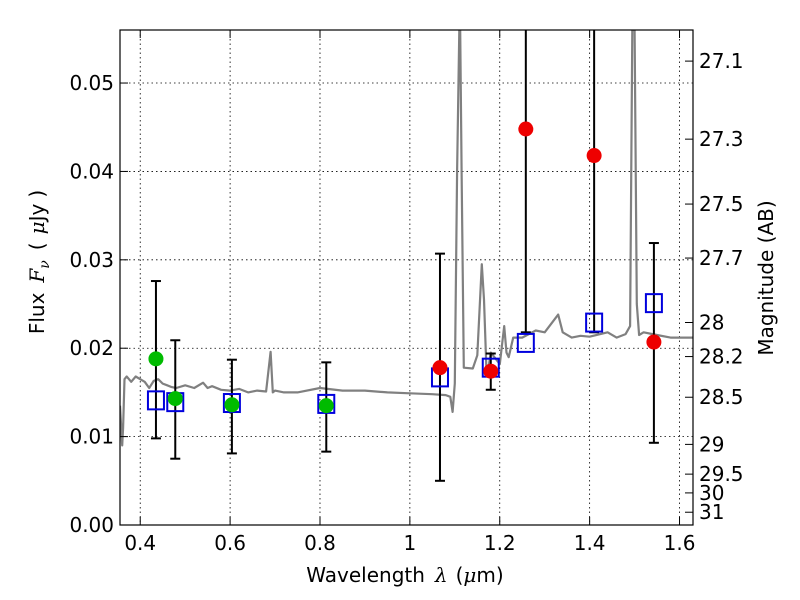  I want to click on magnitude-tick-label: 28.5, so click(721, 397).